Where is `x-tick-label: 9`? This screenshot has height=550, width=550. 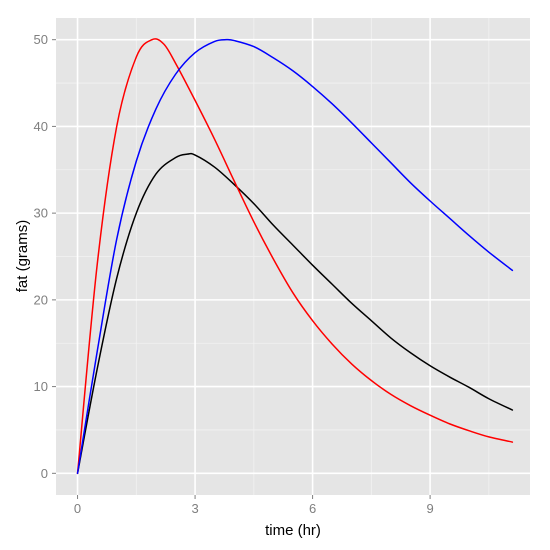
x-tick-label: 9 is located at coordinates (429, 508).